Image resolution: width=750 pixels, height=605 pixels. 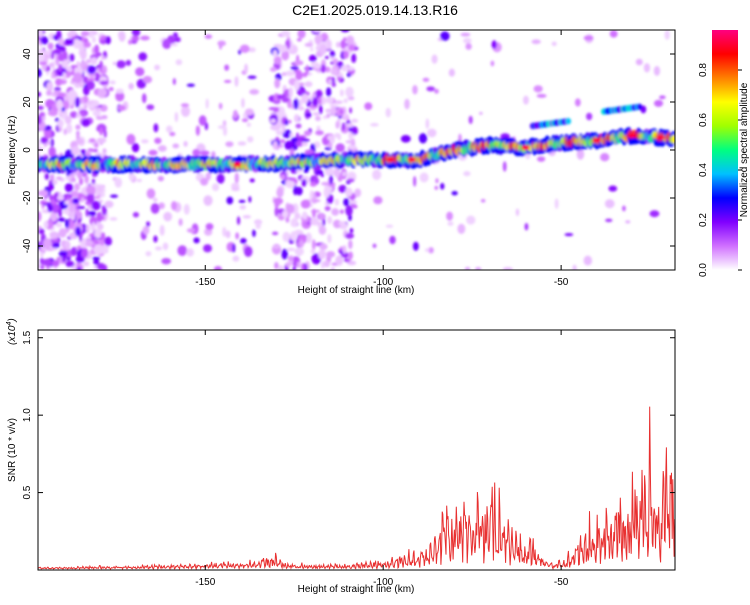 I want to click on snr-xtick-label: -50, so click(x=561, y=582).